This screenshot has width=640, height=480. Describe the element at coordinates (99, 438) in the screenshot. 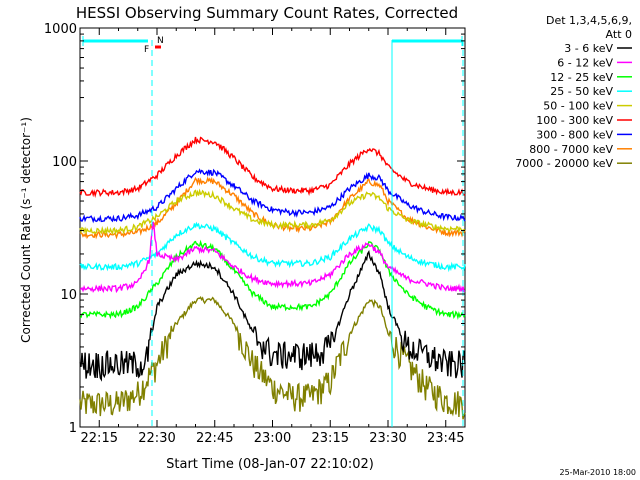

I see `x-tick-label: 22:15` at that location.